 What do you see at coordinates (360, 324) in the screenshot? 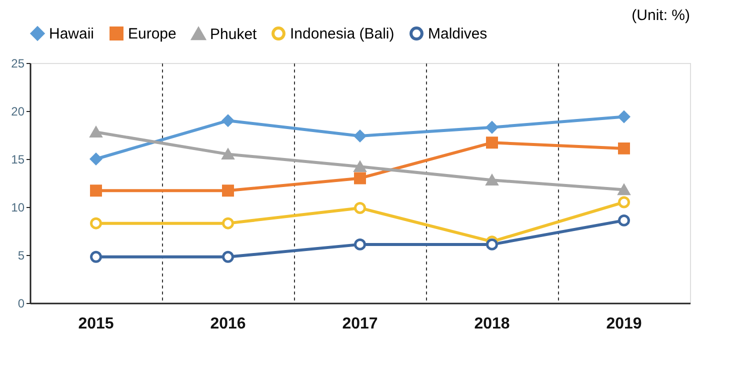
I see `x-tick-label: 2017` at bounding box center [360, 324].